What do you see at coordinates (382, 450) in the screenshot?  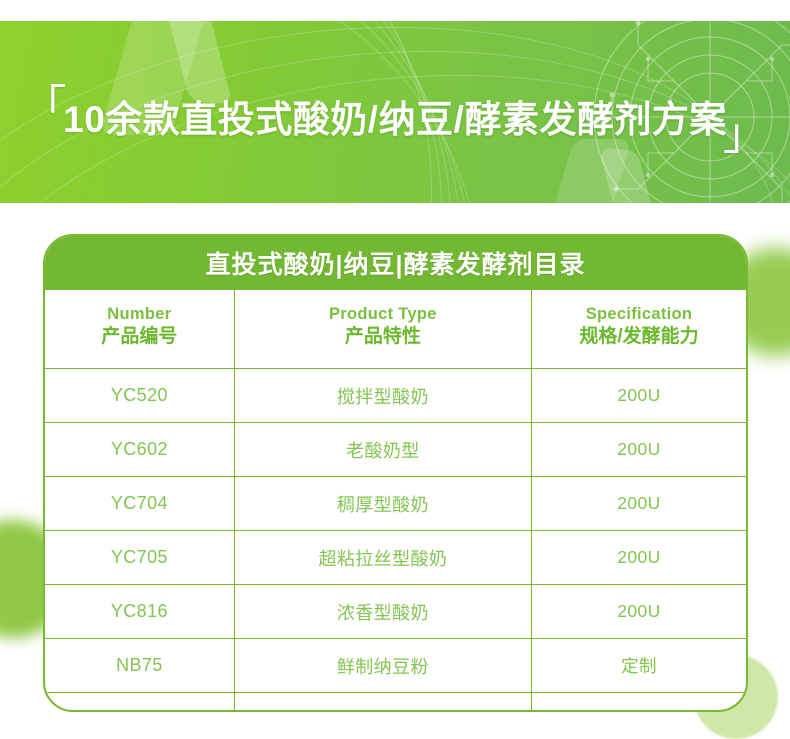 I see `cell-type: 老酸奶型` at bounding box center [382, 450].